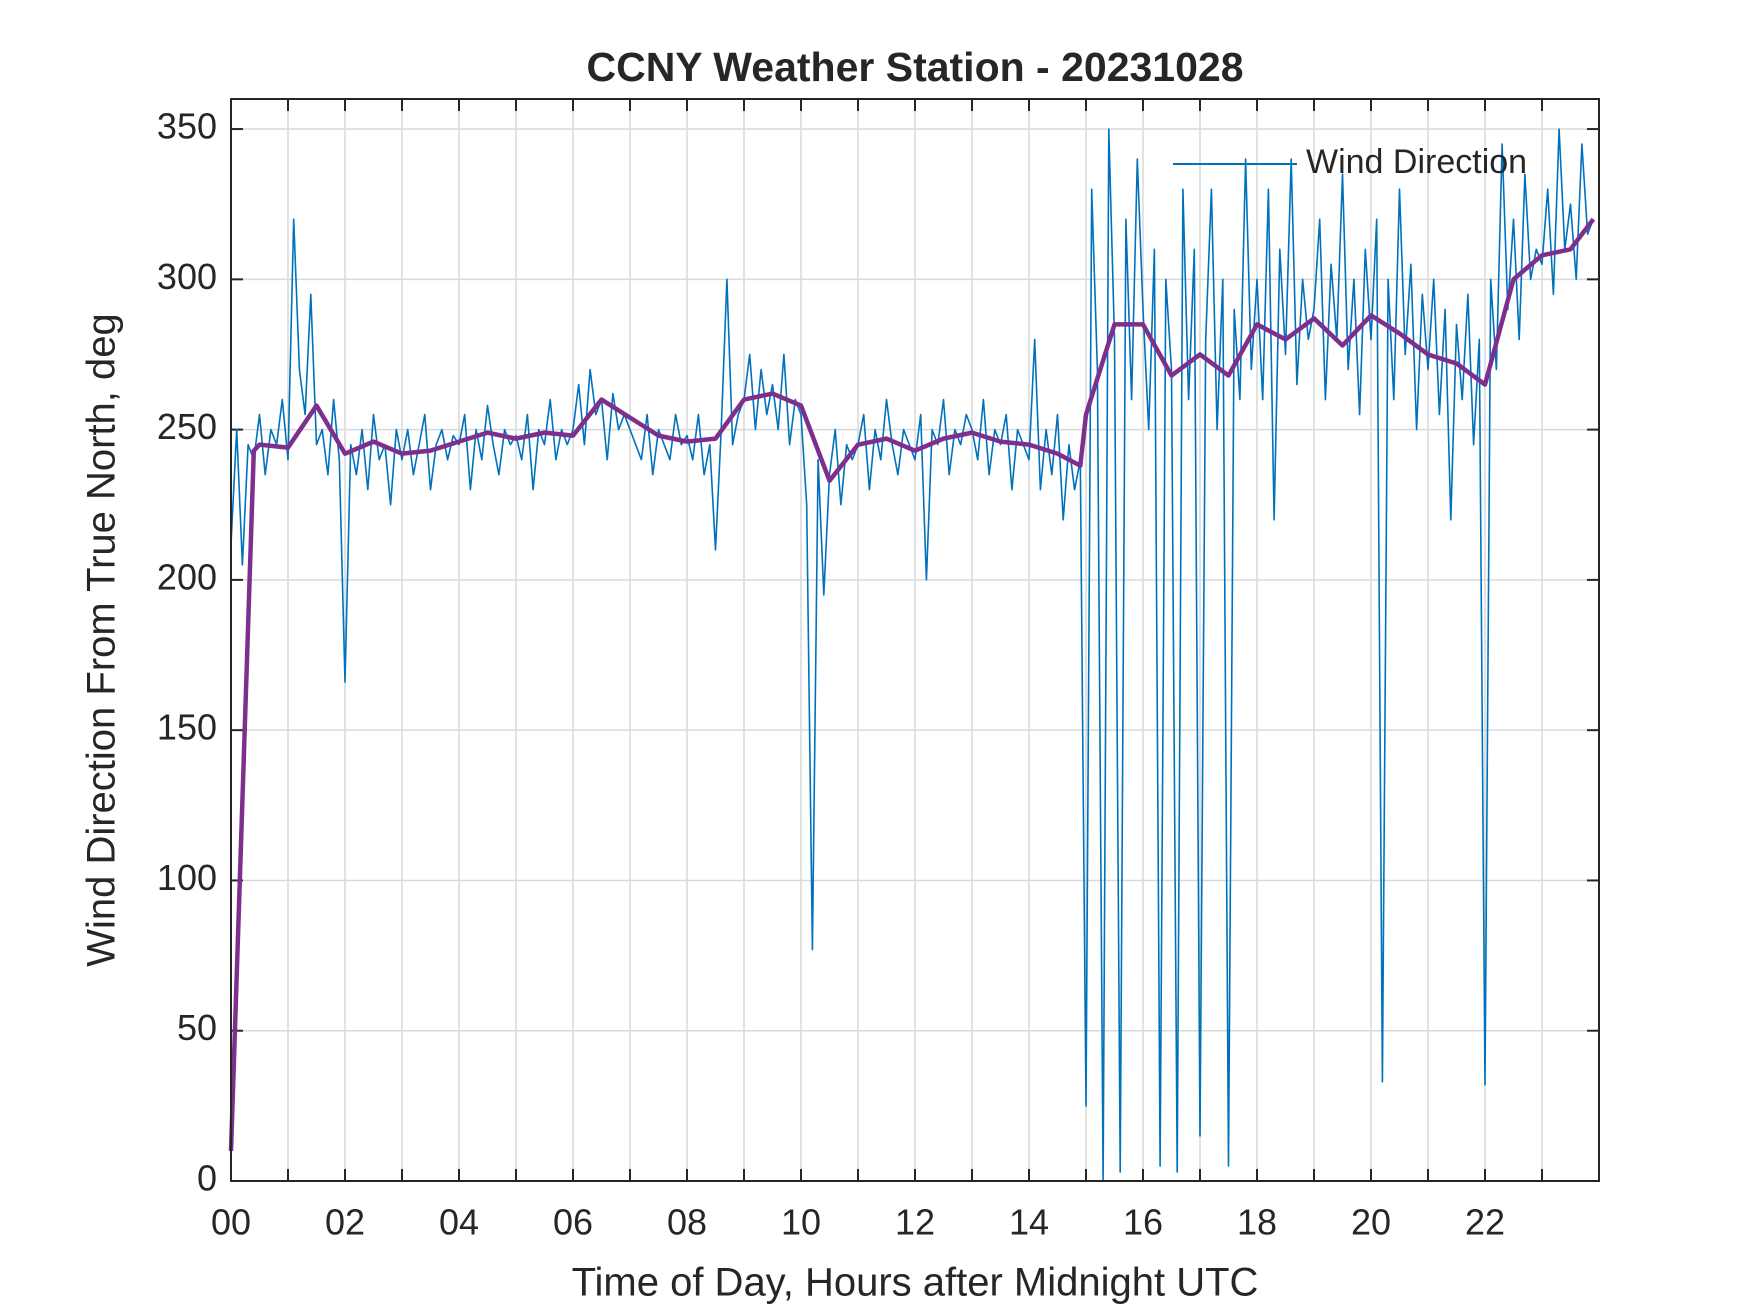 This screenshot has width=1750, height=1313. Describe the element at coordinates (573, 1222) in the screenshot. I see `x-tick-label: 06` at that location.